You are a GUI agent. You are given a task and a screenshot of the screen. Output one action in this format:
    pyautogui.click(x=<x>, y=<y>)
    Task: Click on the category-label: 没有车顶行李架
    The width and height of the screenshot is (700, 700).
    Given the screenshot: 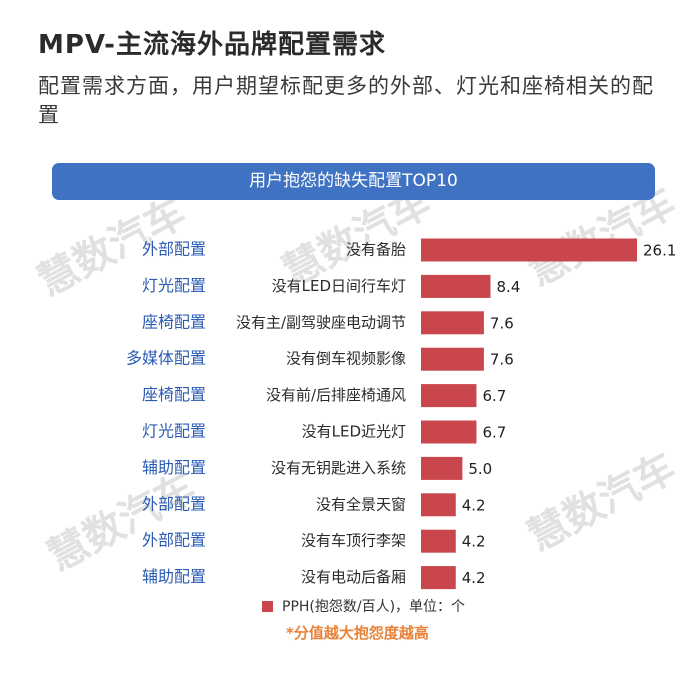 What is the action you would take?
    pyautogui.click(x=353, y=541)
    